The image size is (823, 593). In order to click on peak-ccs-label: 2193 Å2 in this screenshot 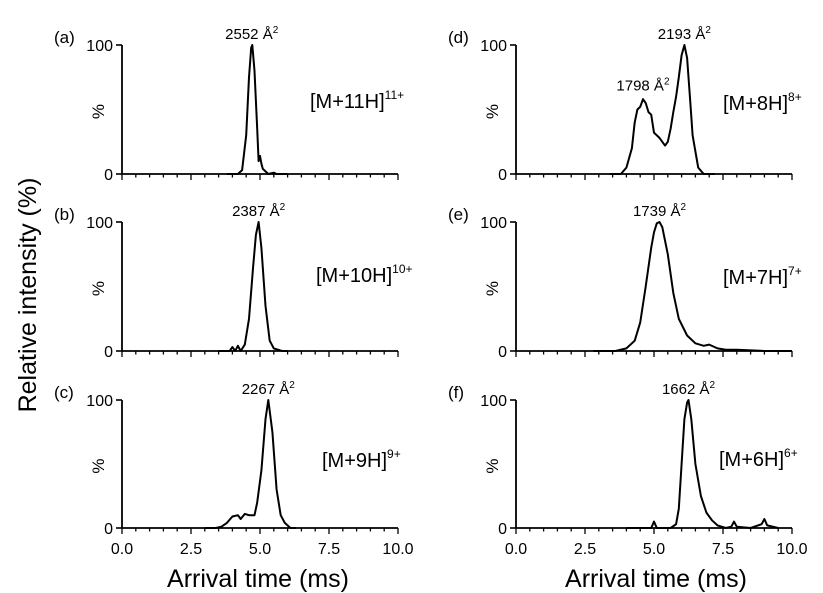, I will do `click(685, 34)`.